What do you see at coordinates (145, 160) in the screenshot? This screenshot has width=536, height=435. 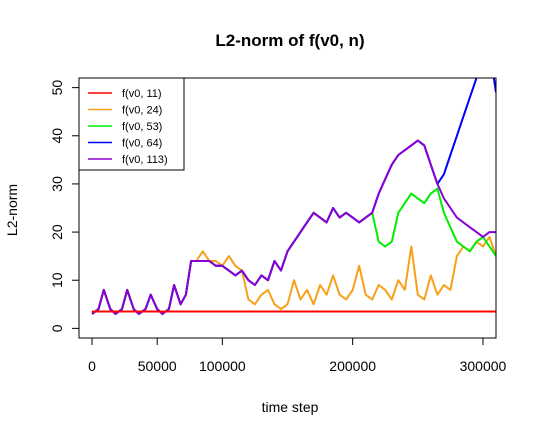 I see `legend-label: f(v0, 113)` at bounding box center [145, 160].